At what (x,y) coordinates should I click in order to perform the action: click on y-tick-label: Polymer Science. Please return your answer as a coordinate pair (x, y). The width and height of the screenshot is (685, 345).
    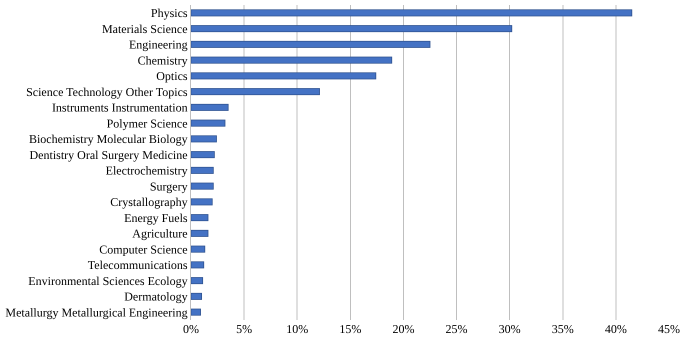
    Looking at the image, I should click on (147, 123).